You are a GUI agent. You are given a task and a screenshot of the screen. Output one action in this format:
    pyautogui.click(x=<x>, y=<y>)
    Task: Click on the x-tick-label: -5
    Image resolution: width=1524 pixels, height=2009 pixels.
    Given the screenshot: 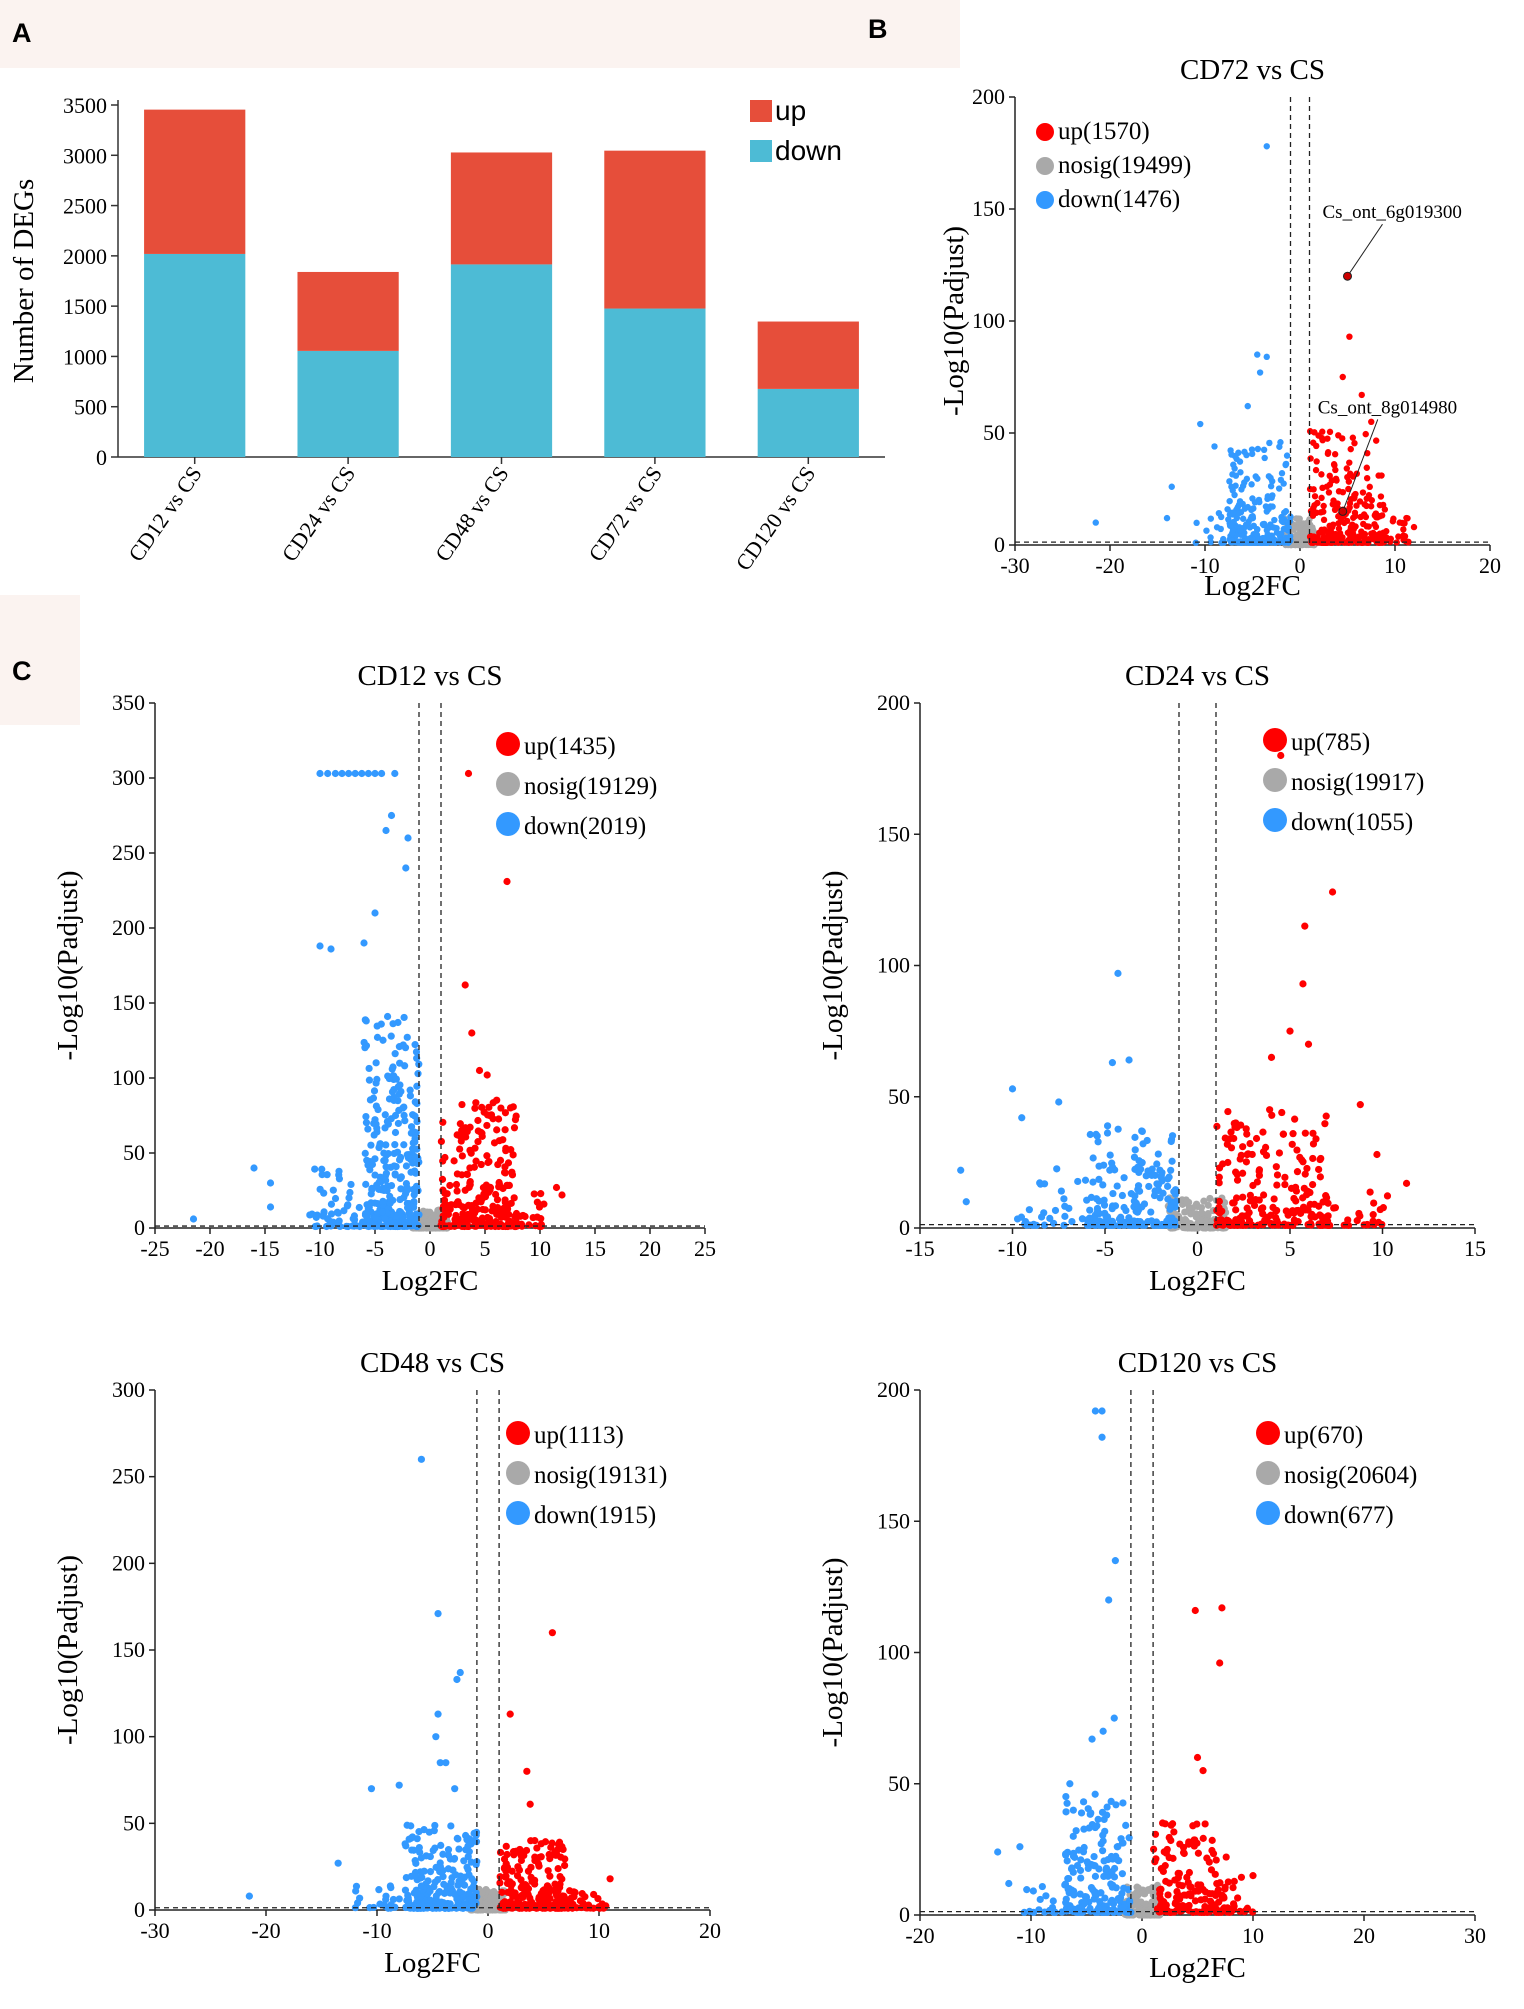 What is the action you would take?
    pyautogui.click(x=1105, y=1248)
    